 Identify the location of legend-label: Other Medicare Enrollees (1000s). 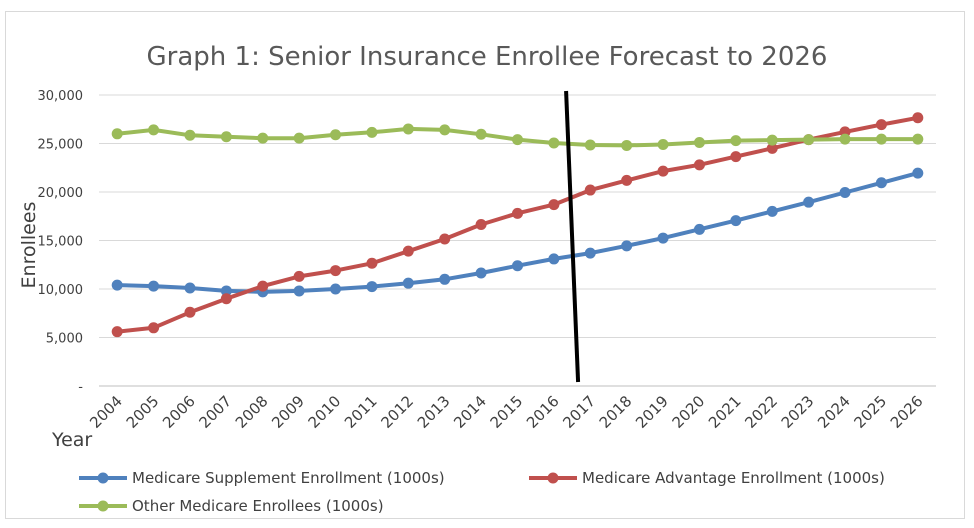
(258, 506).